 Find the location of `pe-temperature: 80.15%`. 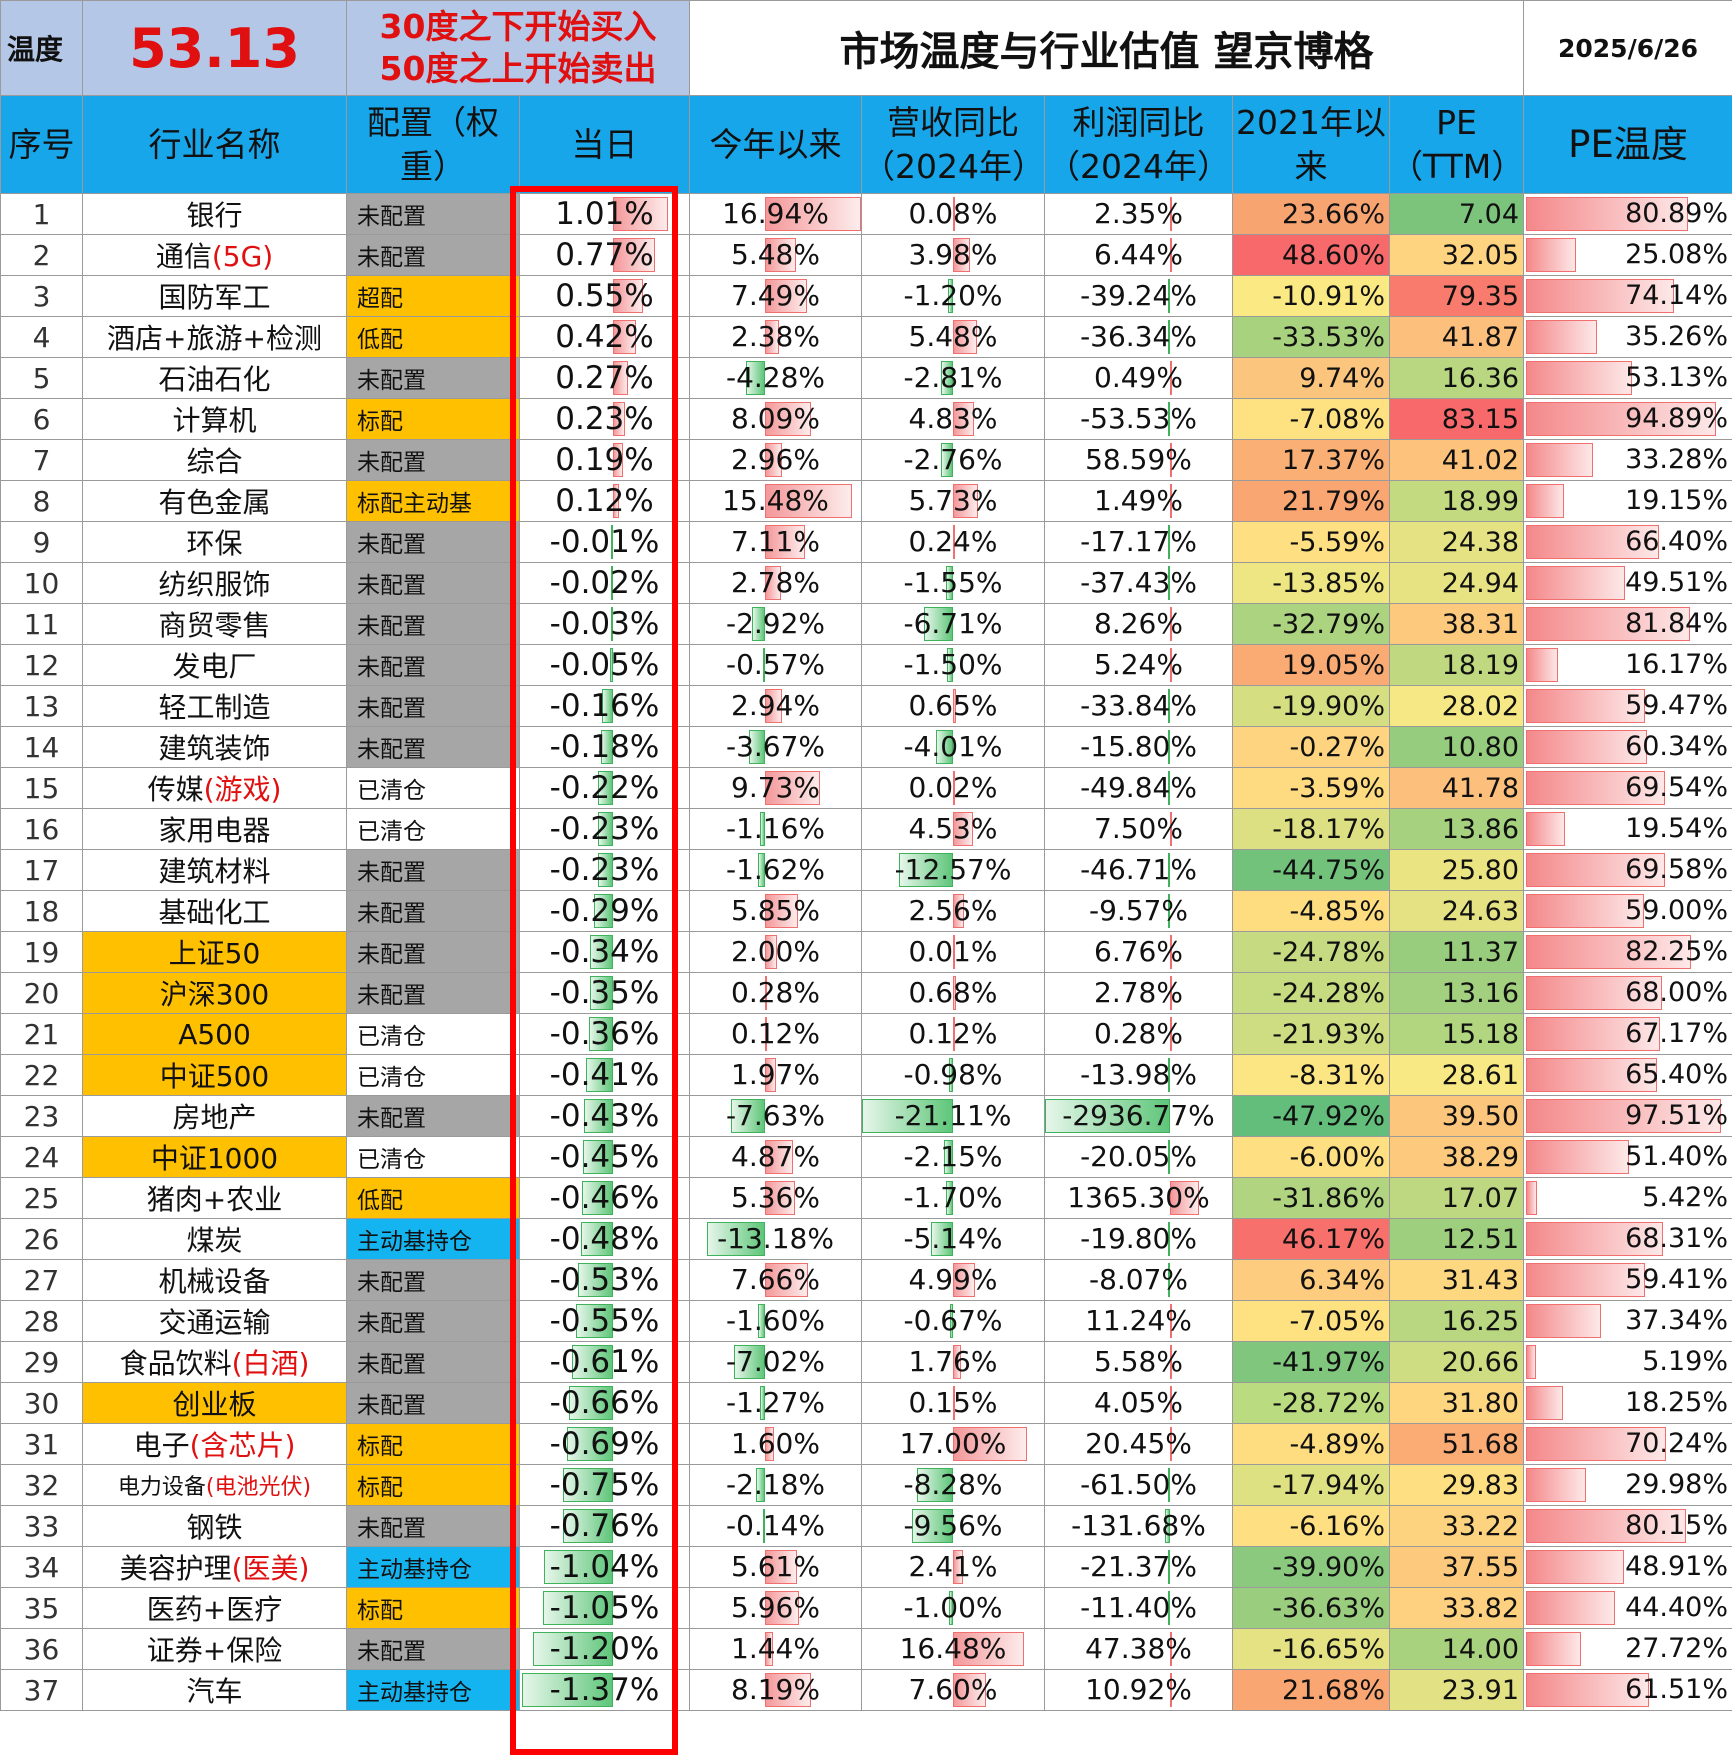

pe-temperature: 80.15% is located at coordinates (1627, 1526).